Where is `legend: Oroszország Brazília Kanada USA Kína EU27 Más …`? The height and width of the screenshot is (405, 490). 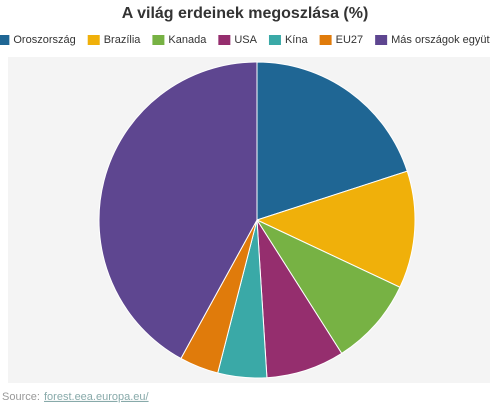
legend: Oroszország Brazília Kanada USA Kína EU27 Más … is located at coordinates (245, 40).